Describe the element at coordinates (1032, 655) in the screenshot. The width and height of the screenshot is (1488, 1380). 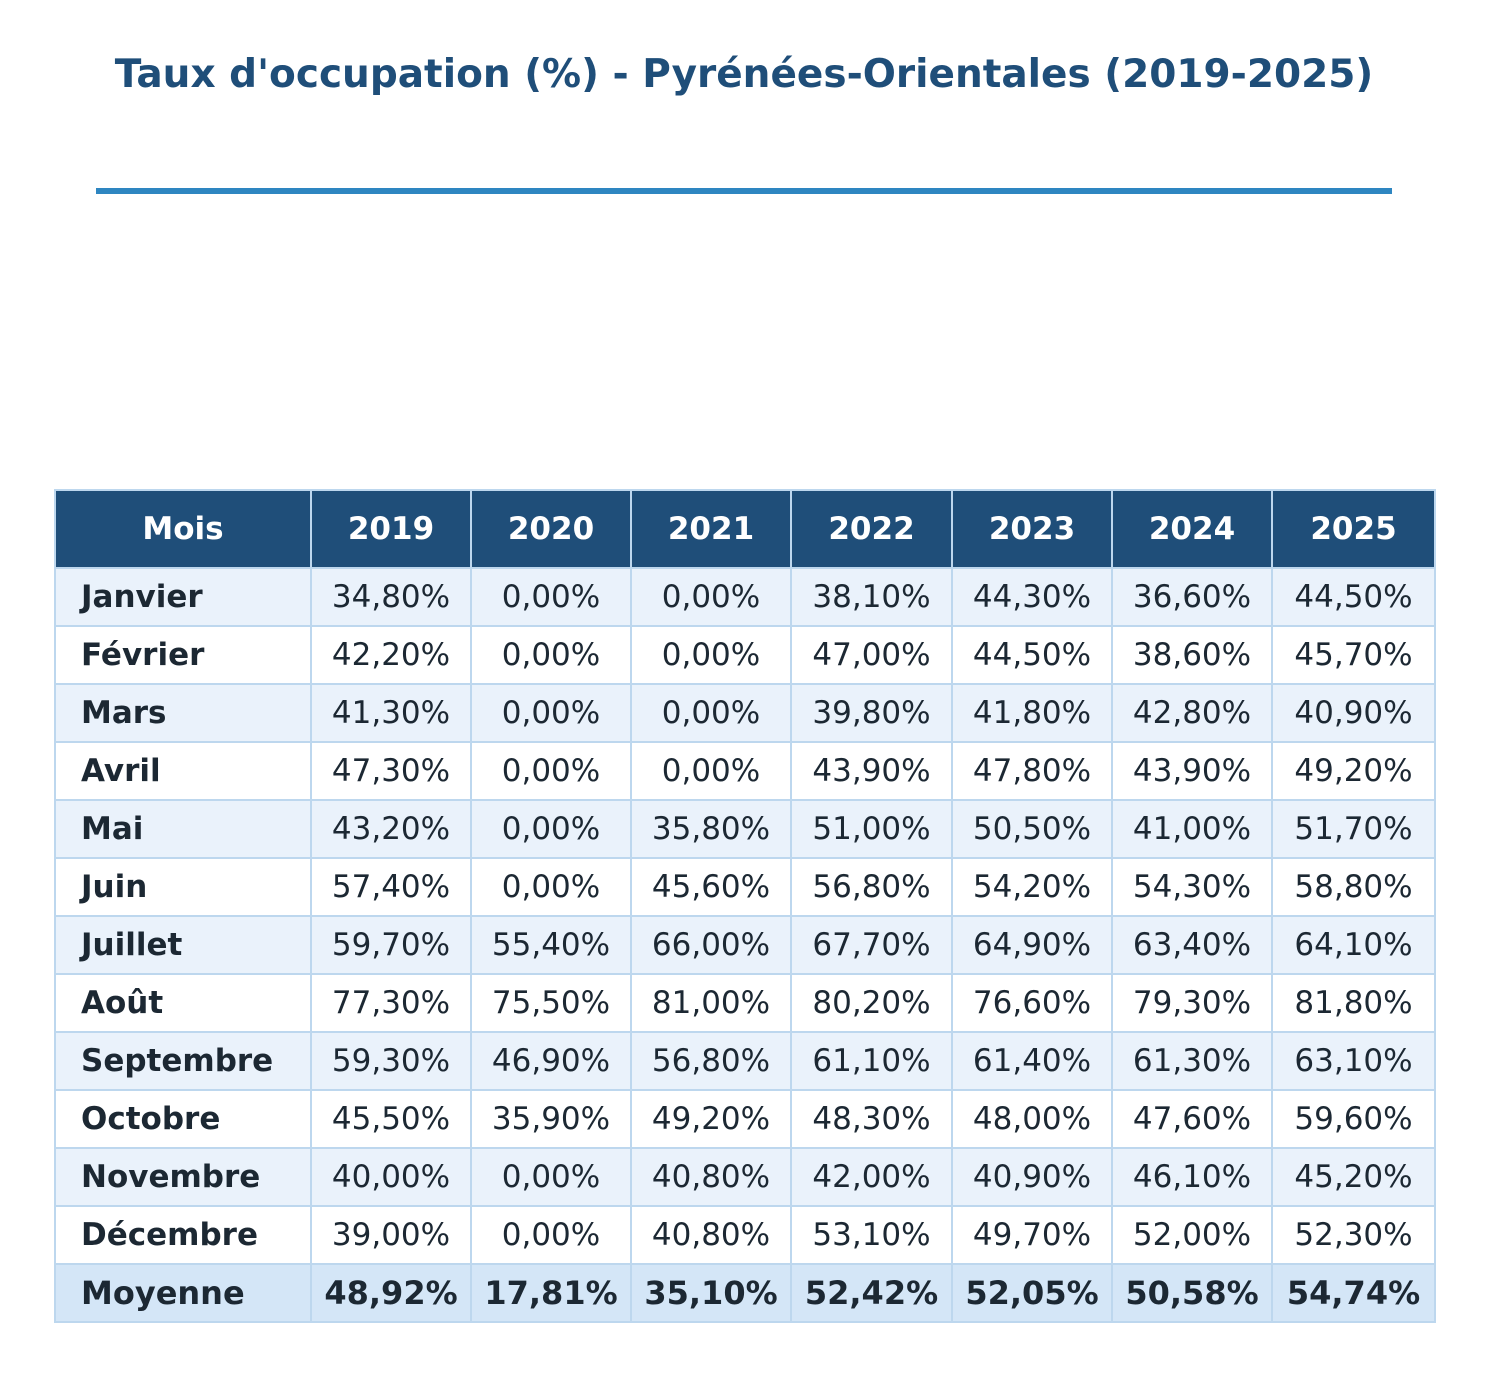
I see `value-cell: 44,50%` at that location.